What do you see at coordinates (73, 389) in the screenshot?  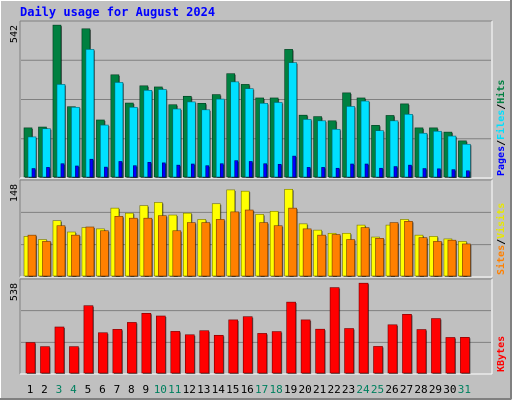 I see `x-axis-day-label: 4` at bounding box center [73, 389].